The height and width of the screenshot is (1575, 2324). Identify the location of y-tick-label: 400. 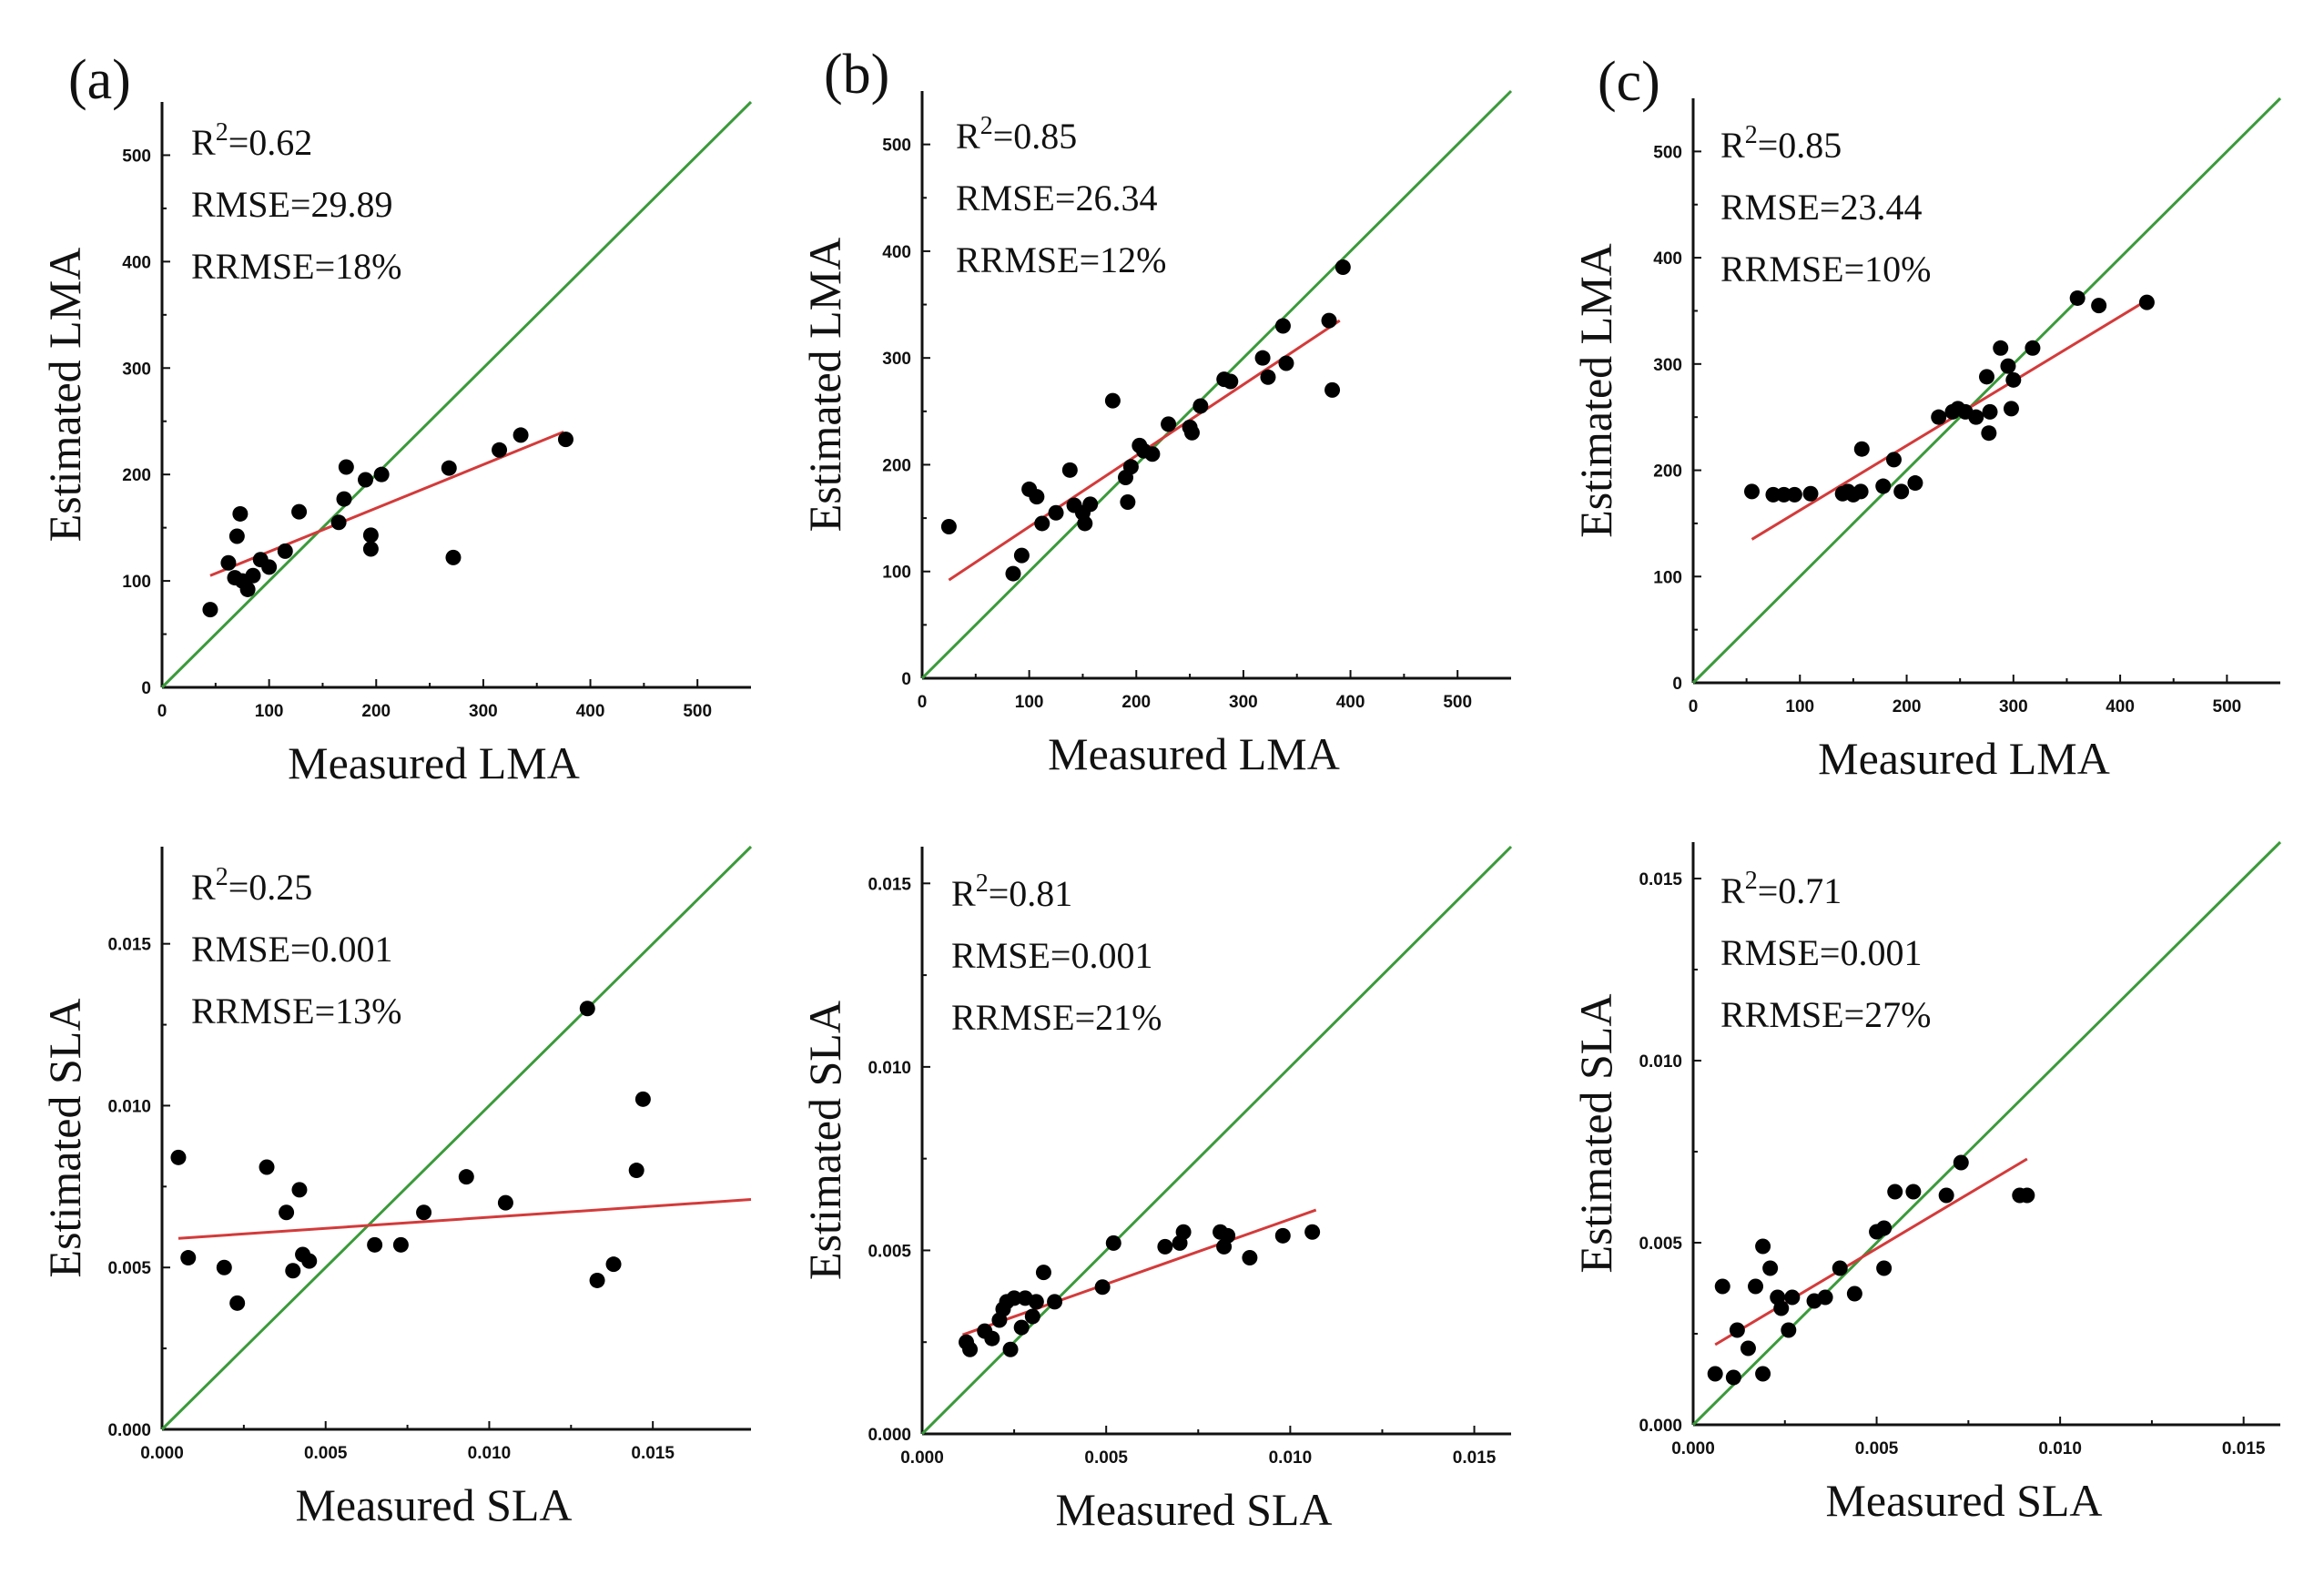
(897, 253).